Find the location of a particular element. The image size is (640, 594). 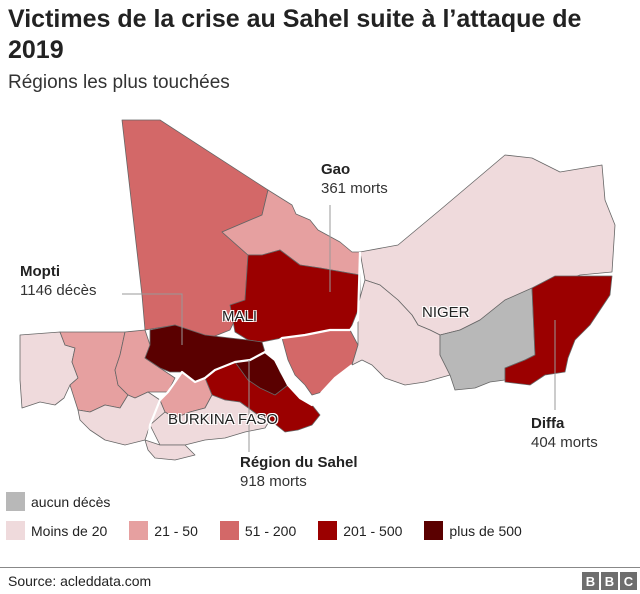

region-burkina-south is located at coordinates (170, 450).